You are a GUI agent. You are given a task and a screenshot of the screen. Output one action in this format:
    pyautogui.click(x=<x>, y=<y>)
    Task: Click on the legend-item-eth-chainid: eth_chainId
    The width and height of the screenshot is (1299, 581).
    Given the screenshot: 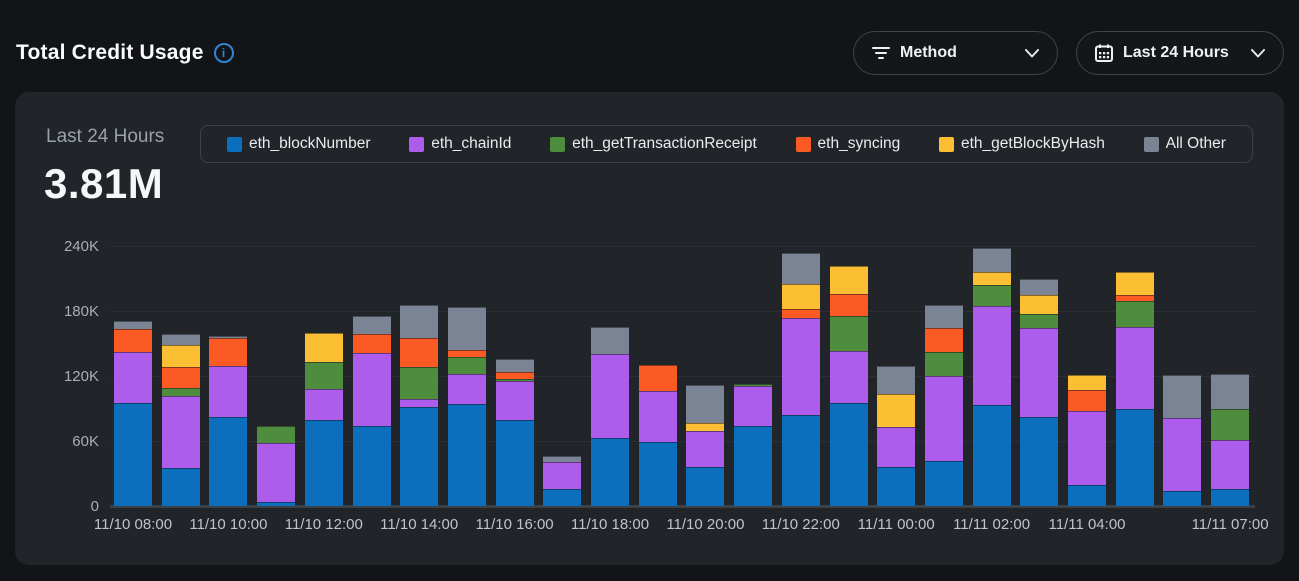 What is the action you would take?
    pyautogui.click(x=460, y=144)
    